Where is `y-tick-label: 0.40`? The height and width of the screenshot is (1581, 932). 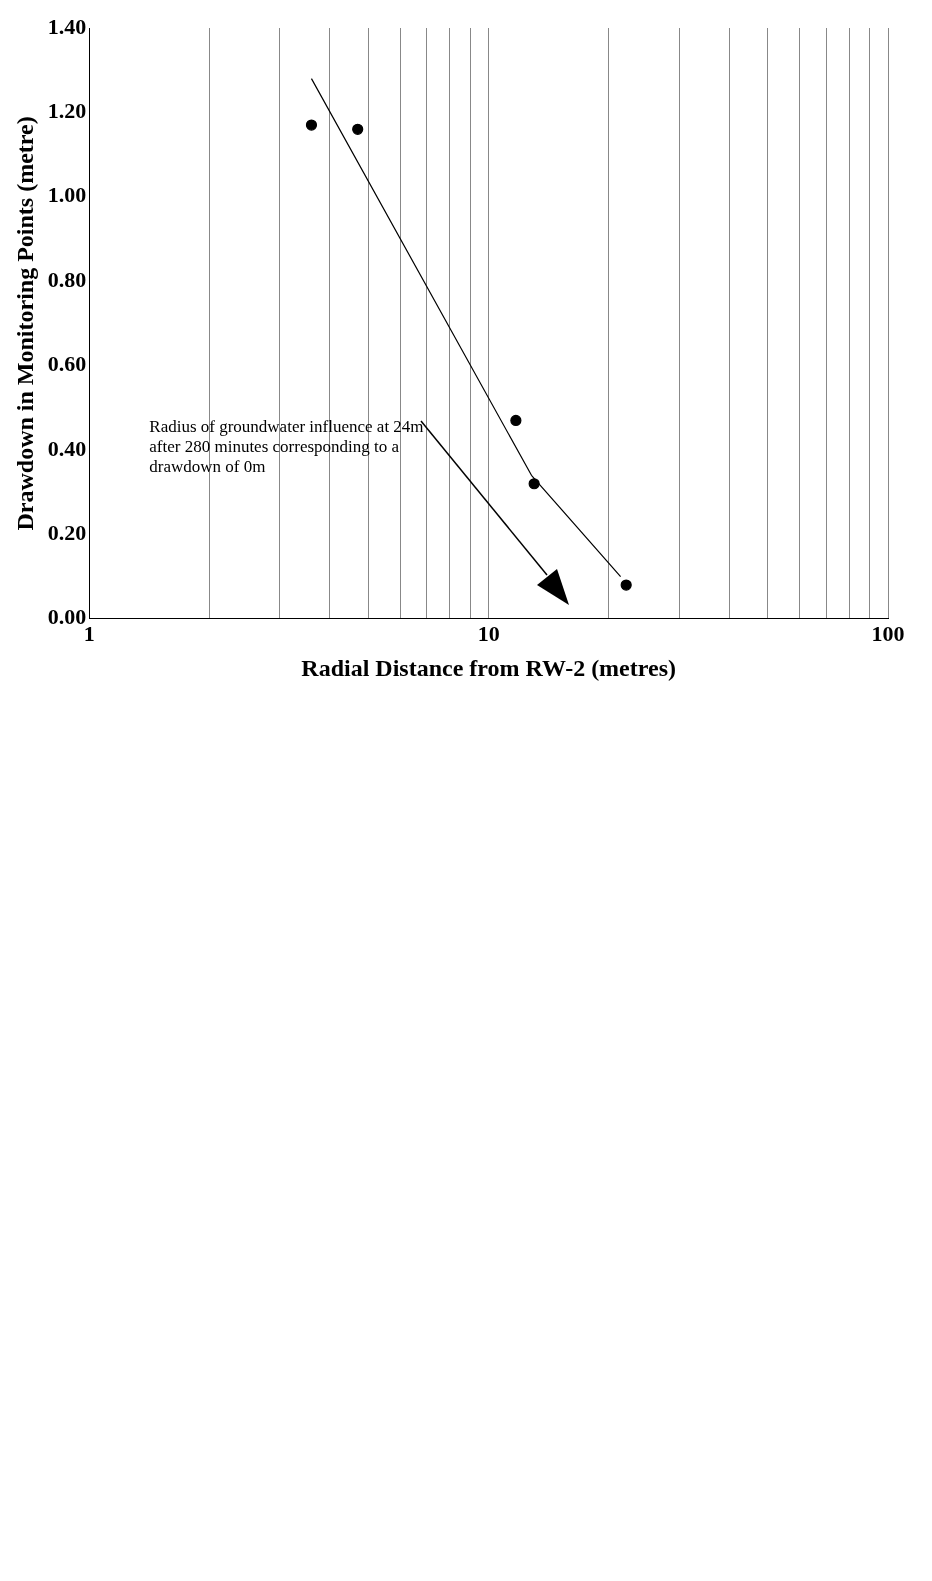
y-tick-label: 0.40 is located at coordinates (67, 448).